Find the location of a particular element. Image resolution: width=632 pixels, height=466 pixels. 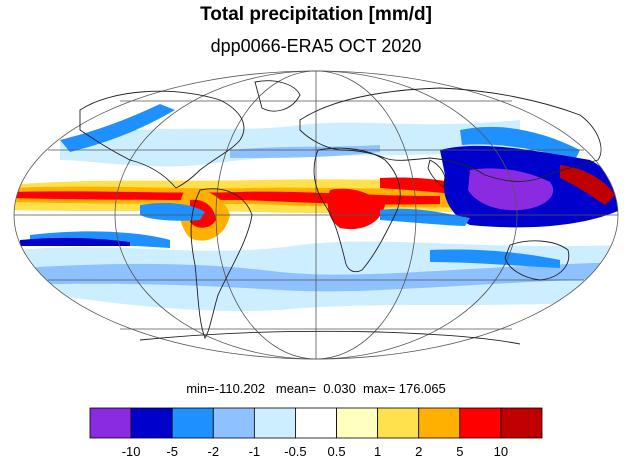

map-title: Total precipitation [mm/d] is located at coordinates (316, 14).